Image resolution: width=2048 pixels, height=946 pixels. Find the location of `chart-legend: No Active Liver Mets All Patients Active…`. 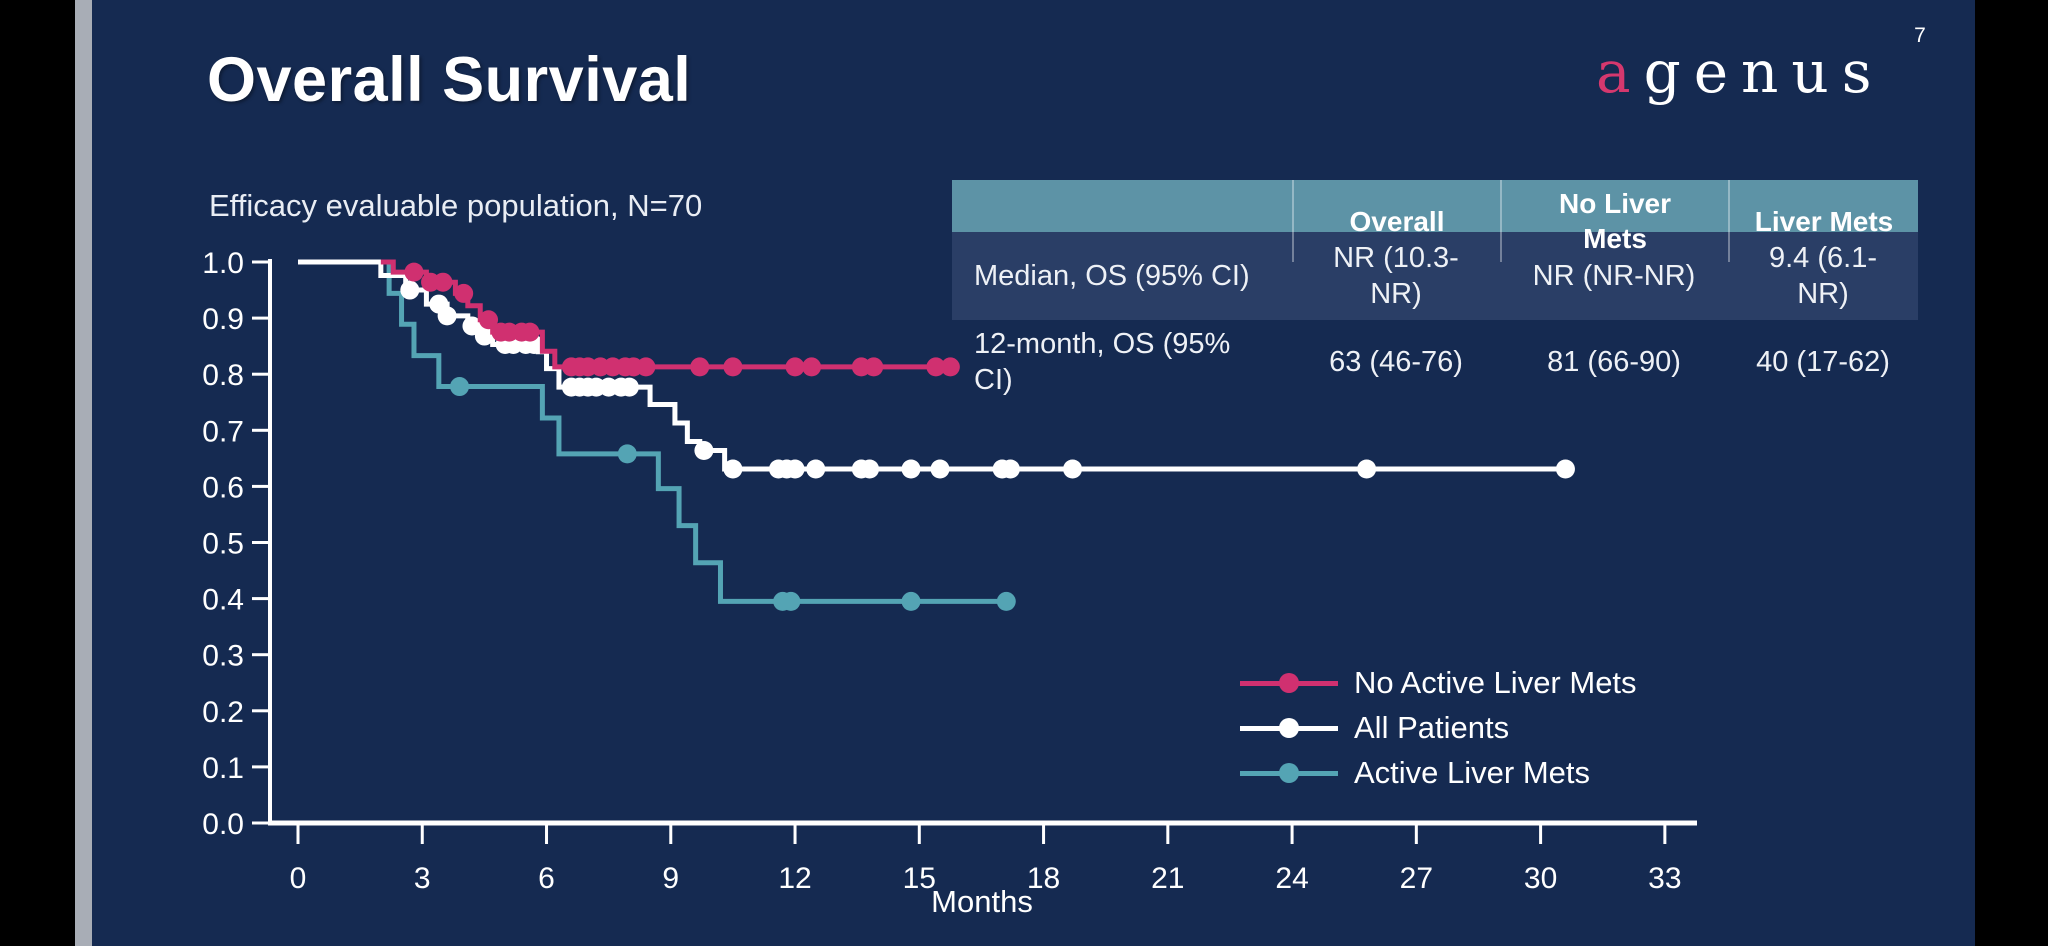

chart-legend: No Active Liver Mets All Patients Active… is located at coordinates (1438, 727).